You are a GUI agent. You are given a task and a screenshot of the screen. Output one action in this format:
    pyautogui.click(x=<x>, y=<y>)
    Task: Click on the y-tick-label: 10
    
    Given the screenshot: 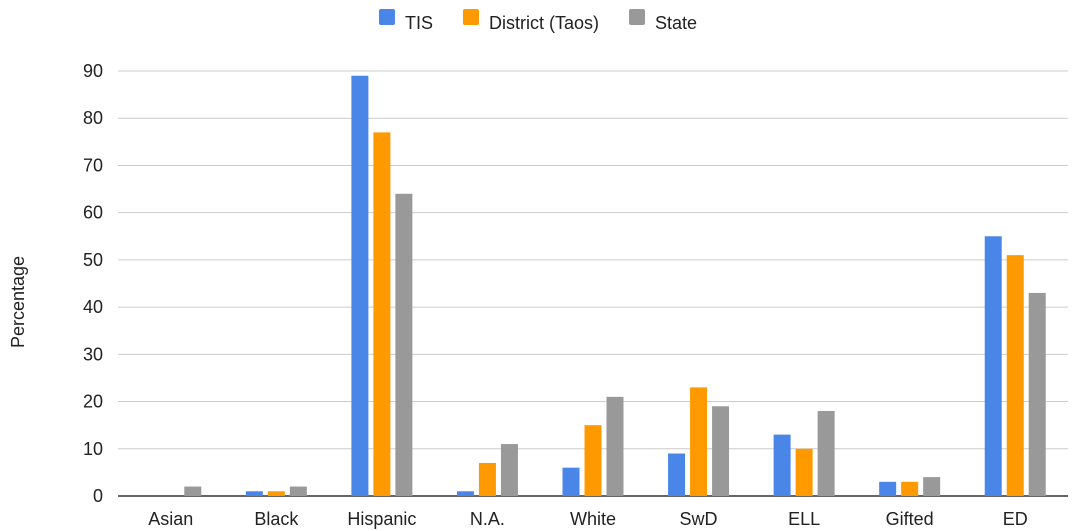 What is the action you would take?
    pyautogui.click(x=93, y=449)
    